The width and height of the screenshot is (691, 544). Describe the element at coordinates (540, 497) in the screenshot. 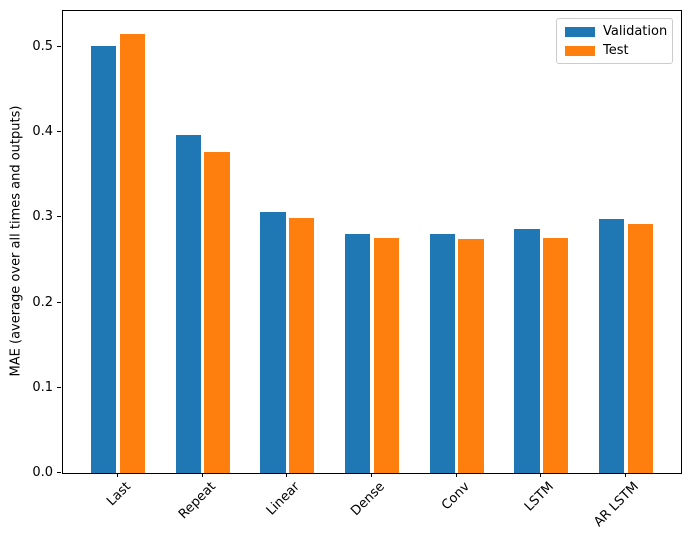

I see `x-tick-label: LSTM` at that location.